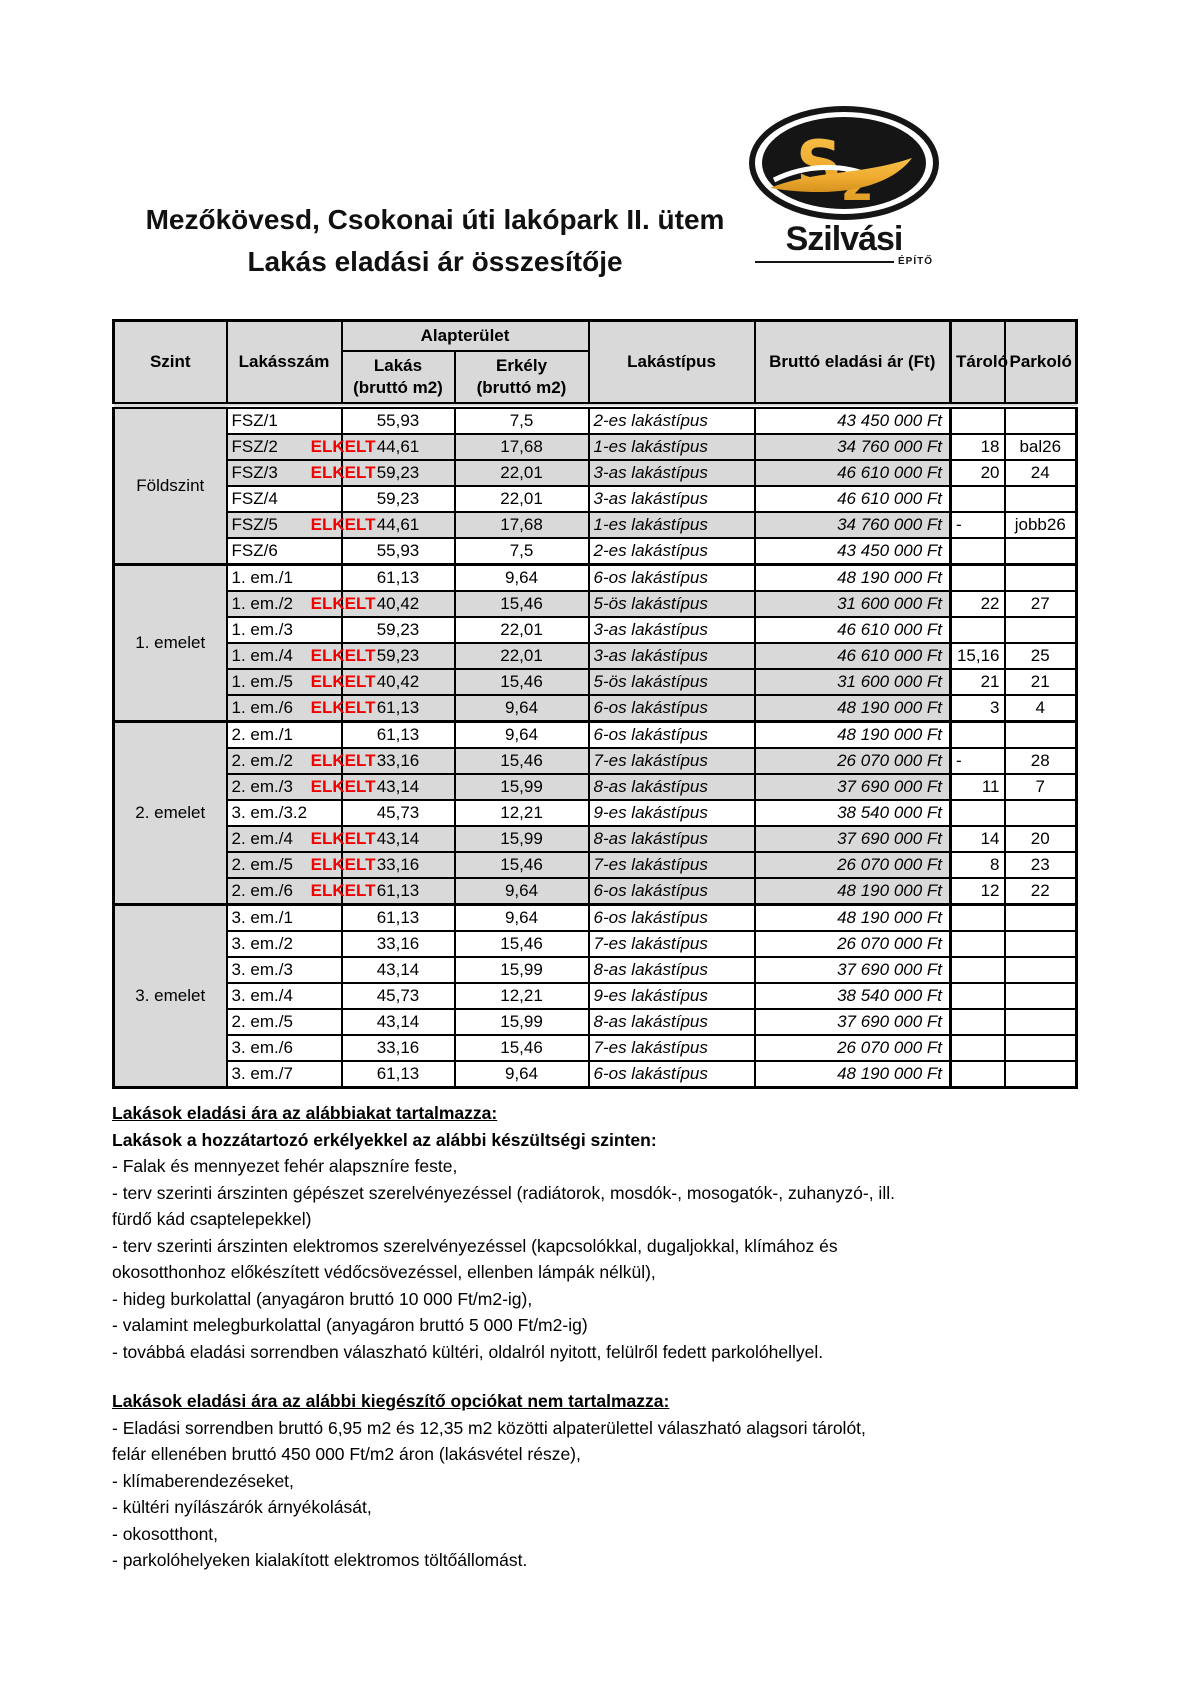  What do you see at coordinates (1040, 761) in the screenshot?
I see `cell-parking: 28` at bounding box center [1040, 761].